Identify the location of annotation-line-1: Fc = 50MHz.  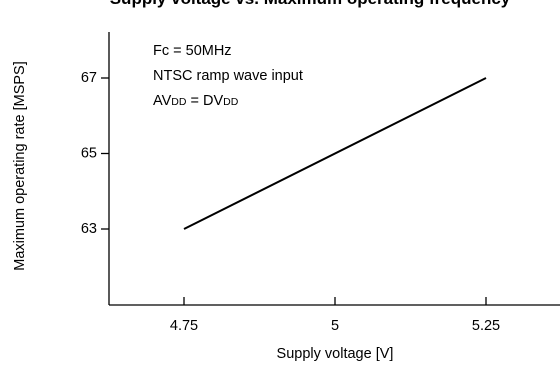
(192, 51).